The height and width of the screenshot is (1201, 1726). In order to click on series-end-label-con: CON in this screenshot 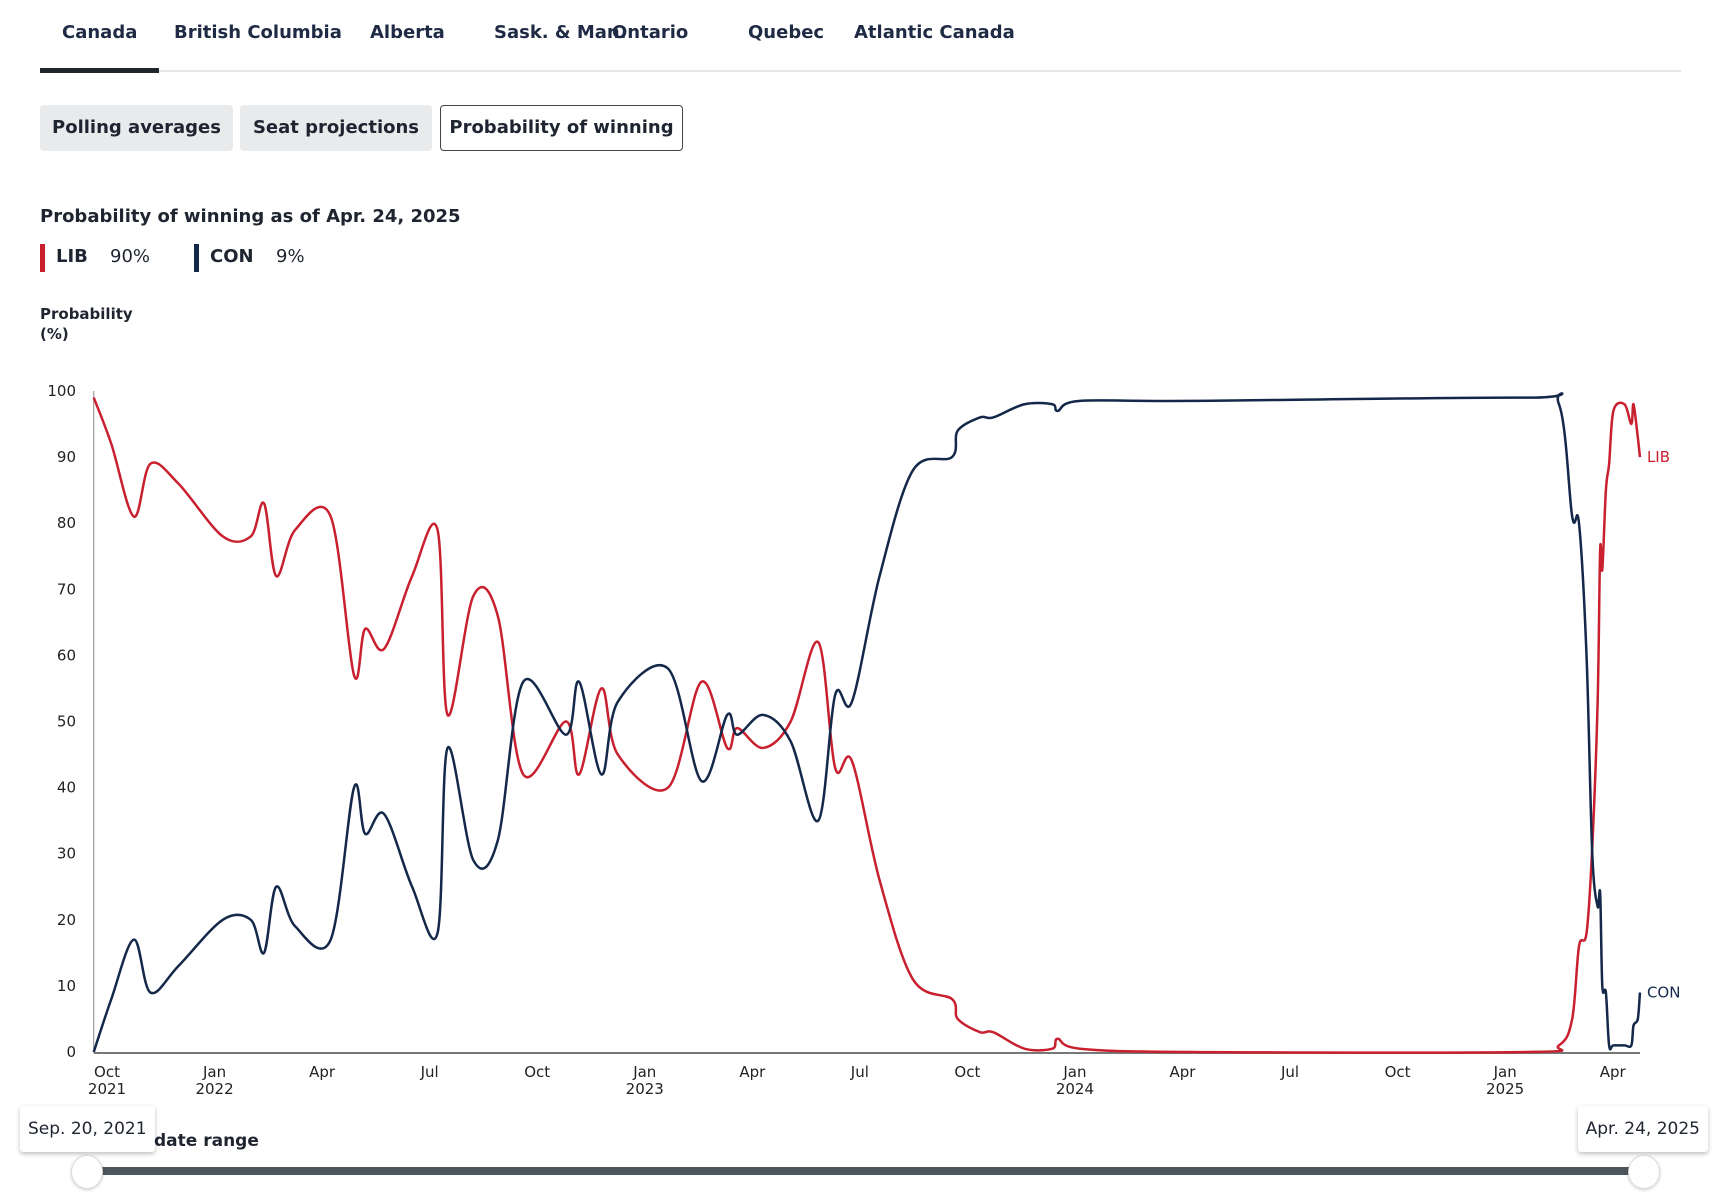, I will do `click(1664, 993)`.